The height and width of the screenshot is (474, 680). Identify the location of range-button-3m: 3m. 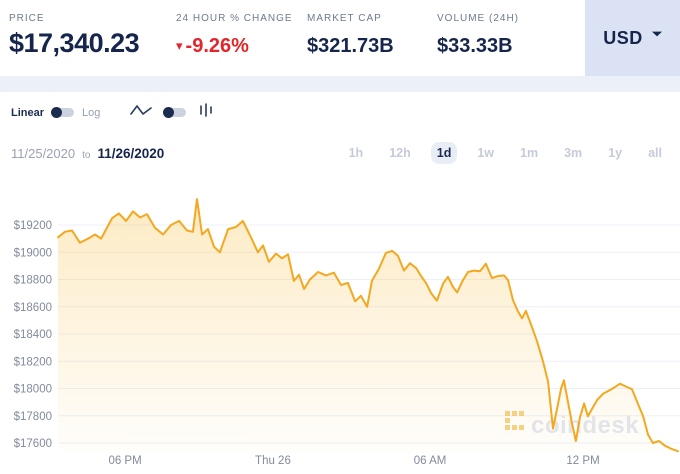
(573, 153).